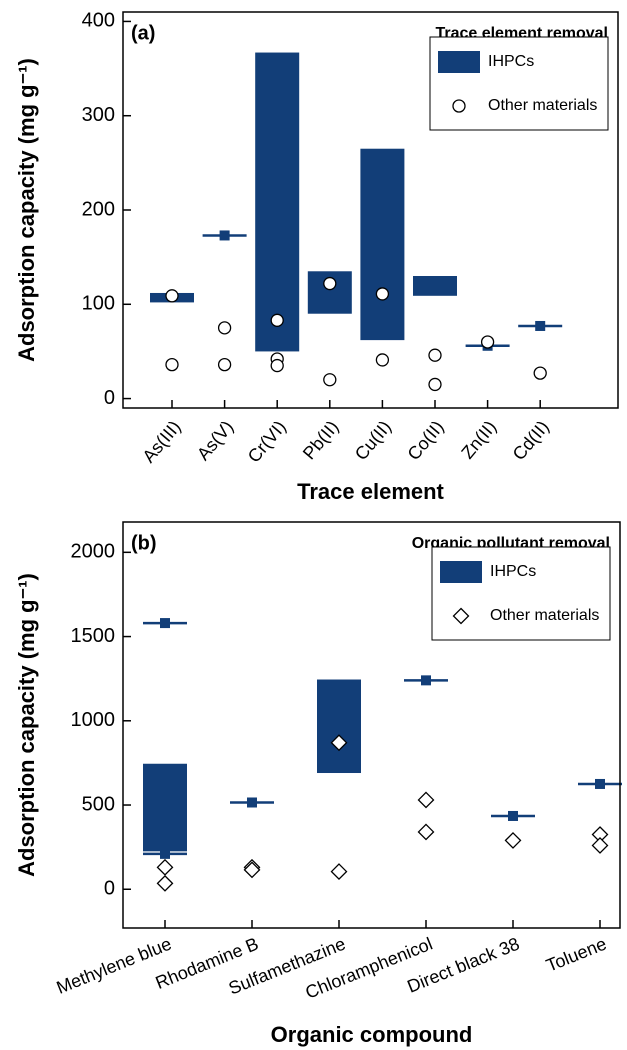 The height and width of the screenshot is (1050, 627). I want to click on x-tick-label: Pb(II), so click(321, 440).